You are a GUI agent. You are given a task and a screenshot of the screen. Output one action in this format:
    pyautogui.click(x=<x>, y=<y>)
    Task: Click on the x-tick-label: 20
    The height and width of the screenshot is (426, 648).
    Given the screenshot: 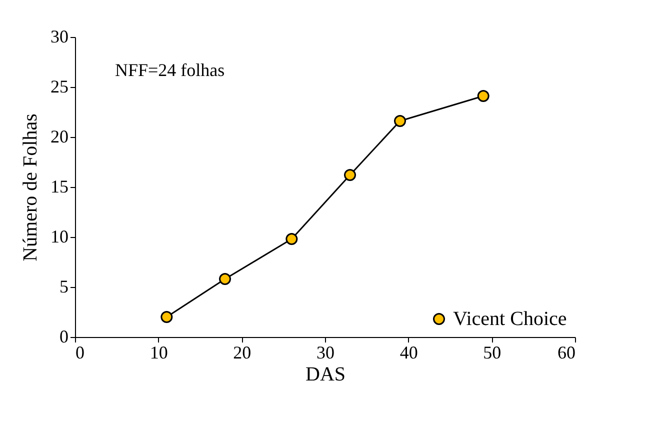 What is the action you would take?
    pyautogui.click(x=242, y=352)
    